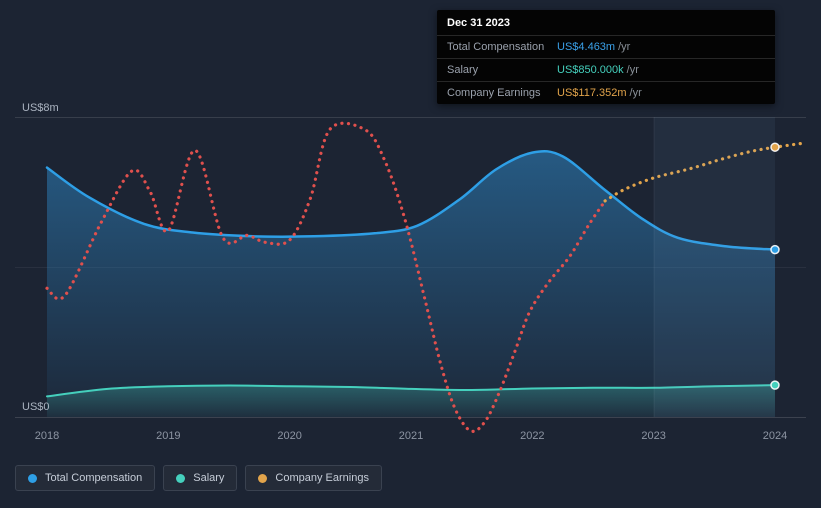 The width and height of the screenshot is (821, 508). Describe the element at coordinates (532, 436) in the screenshot. I see `x-tick-label-2022: 2022` at that location.